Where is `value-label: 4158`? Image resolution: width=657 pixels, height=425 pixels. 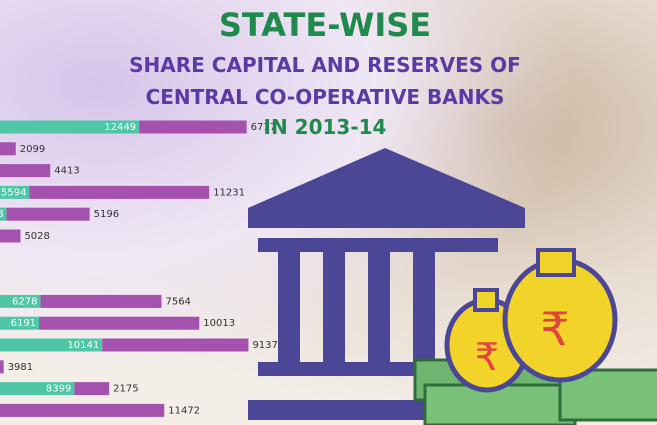
value-label: 4158 is located at coordinates (2, 214).